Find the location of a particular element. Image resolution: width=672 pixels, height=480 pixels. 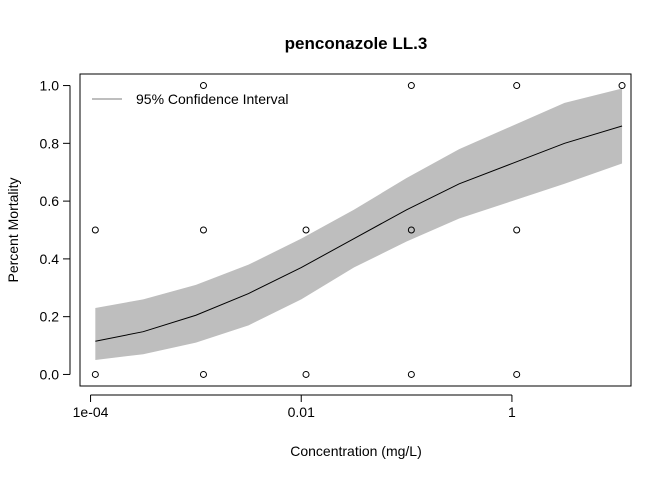

y-axis-label: Percent Mortality is located at coordinates (13, 229).